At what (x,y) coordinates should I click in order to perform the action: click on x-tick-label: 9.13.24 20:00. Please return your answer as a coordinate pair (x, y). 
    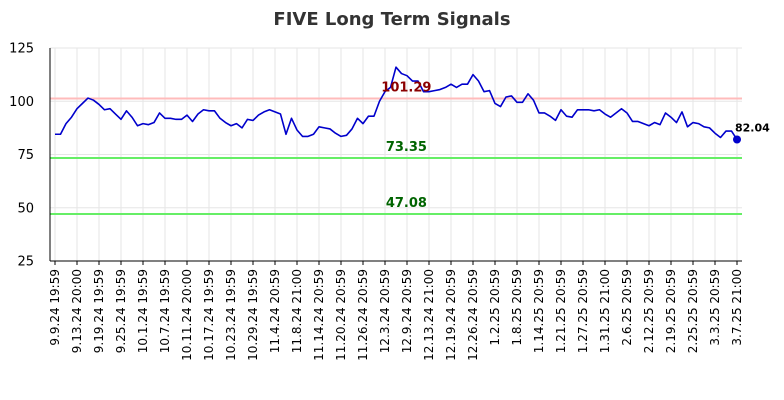
    Looking at the image, I should click on (77, 311).